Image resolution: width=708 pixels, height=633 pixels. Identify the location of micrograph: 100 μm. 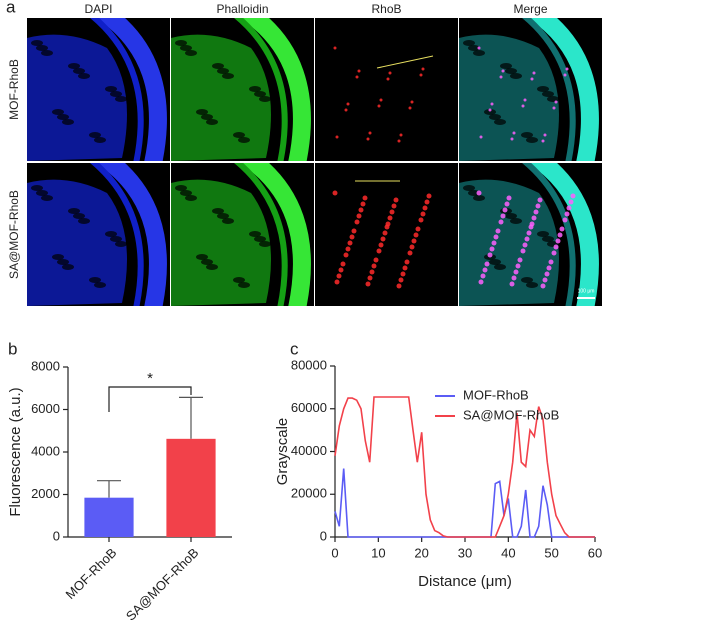
(530, 234).